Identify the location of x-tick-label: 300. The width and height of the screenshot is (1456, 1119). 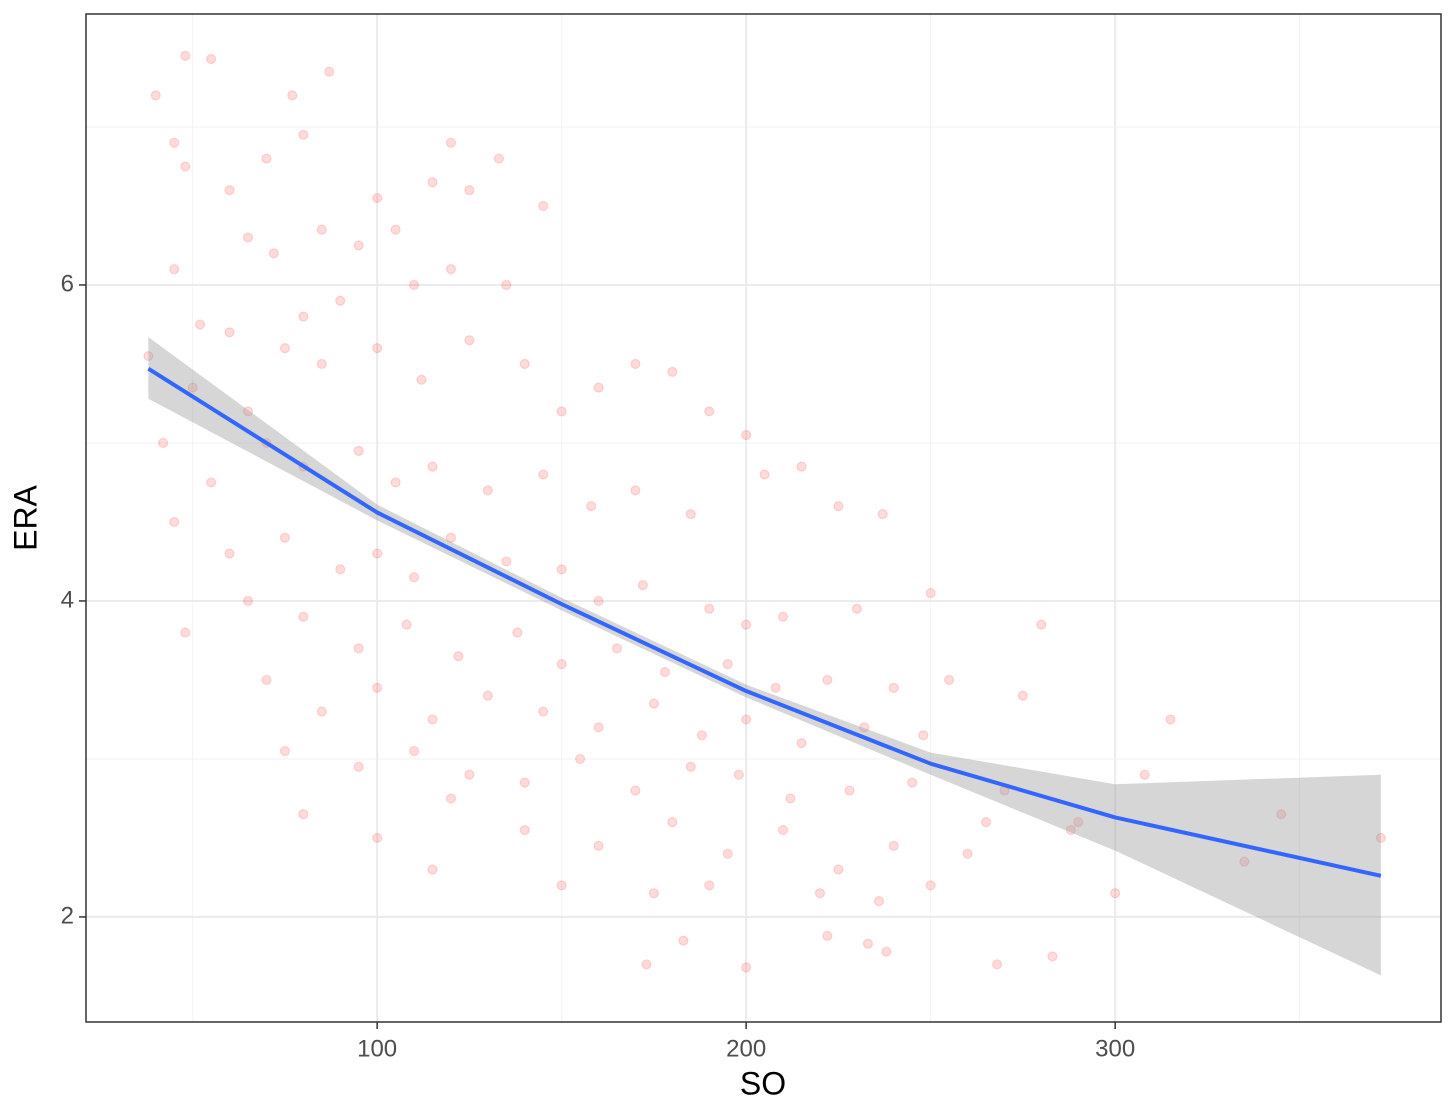
(1115, 1048).